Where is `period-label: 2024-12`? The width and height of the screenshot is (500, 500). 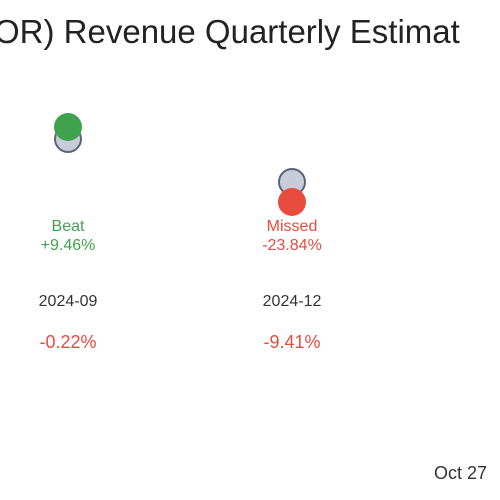
period-label: 2024-12 is located at coordinates (292, 301).